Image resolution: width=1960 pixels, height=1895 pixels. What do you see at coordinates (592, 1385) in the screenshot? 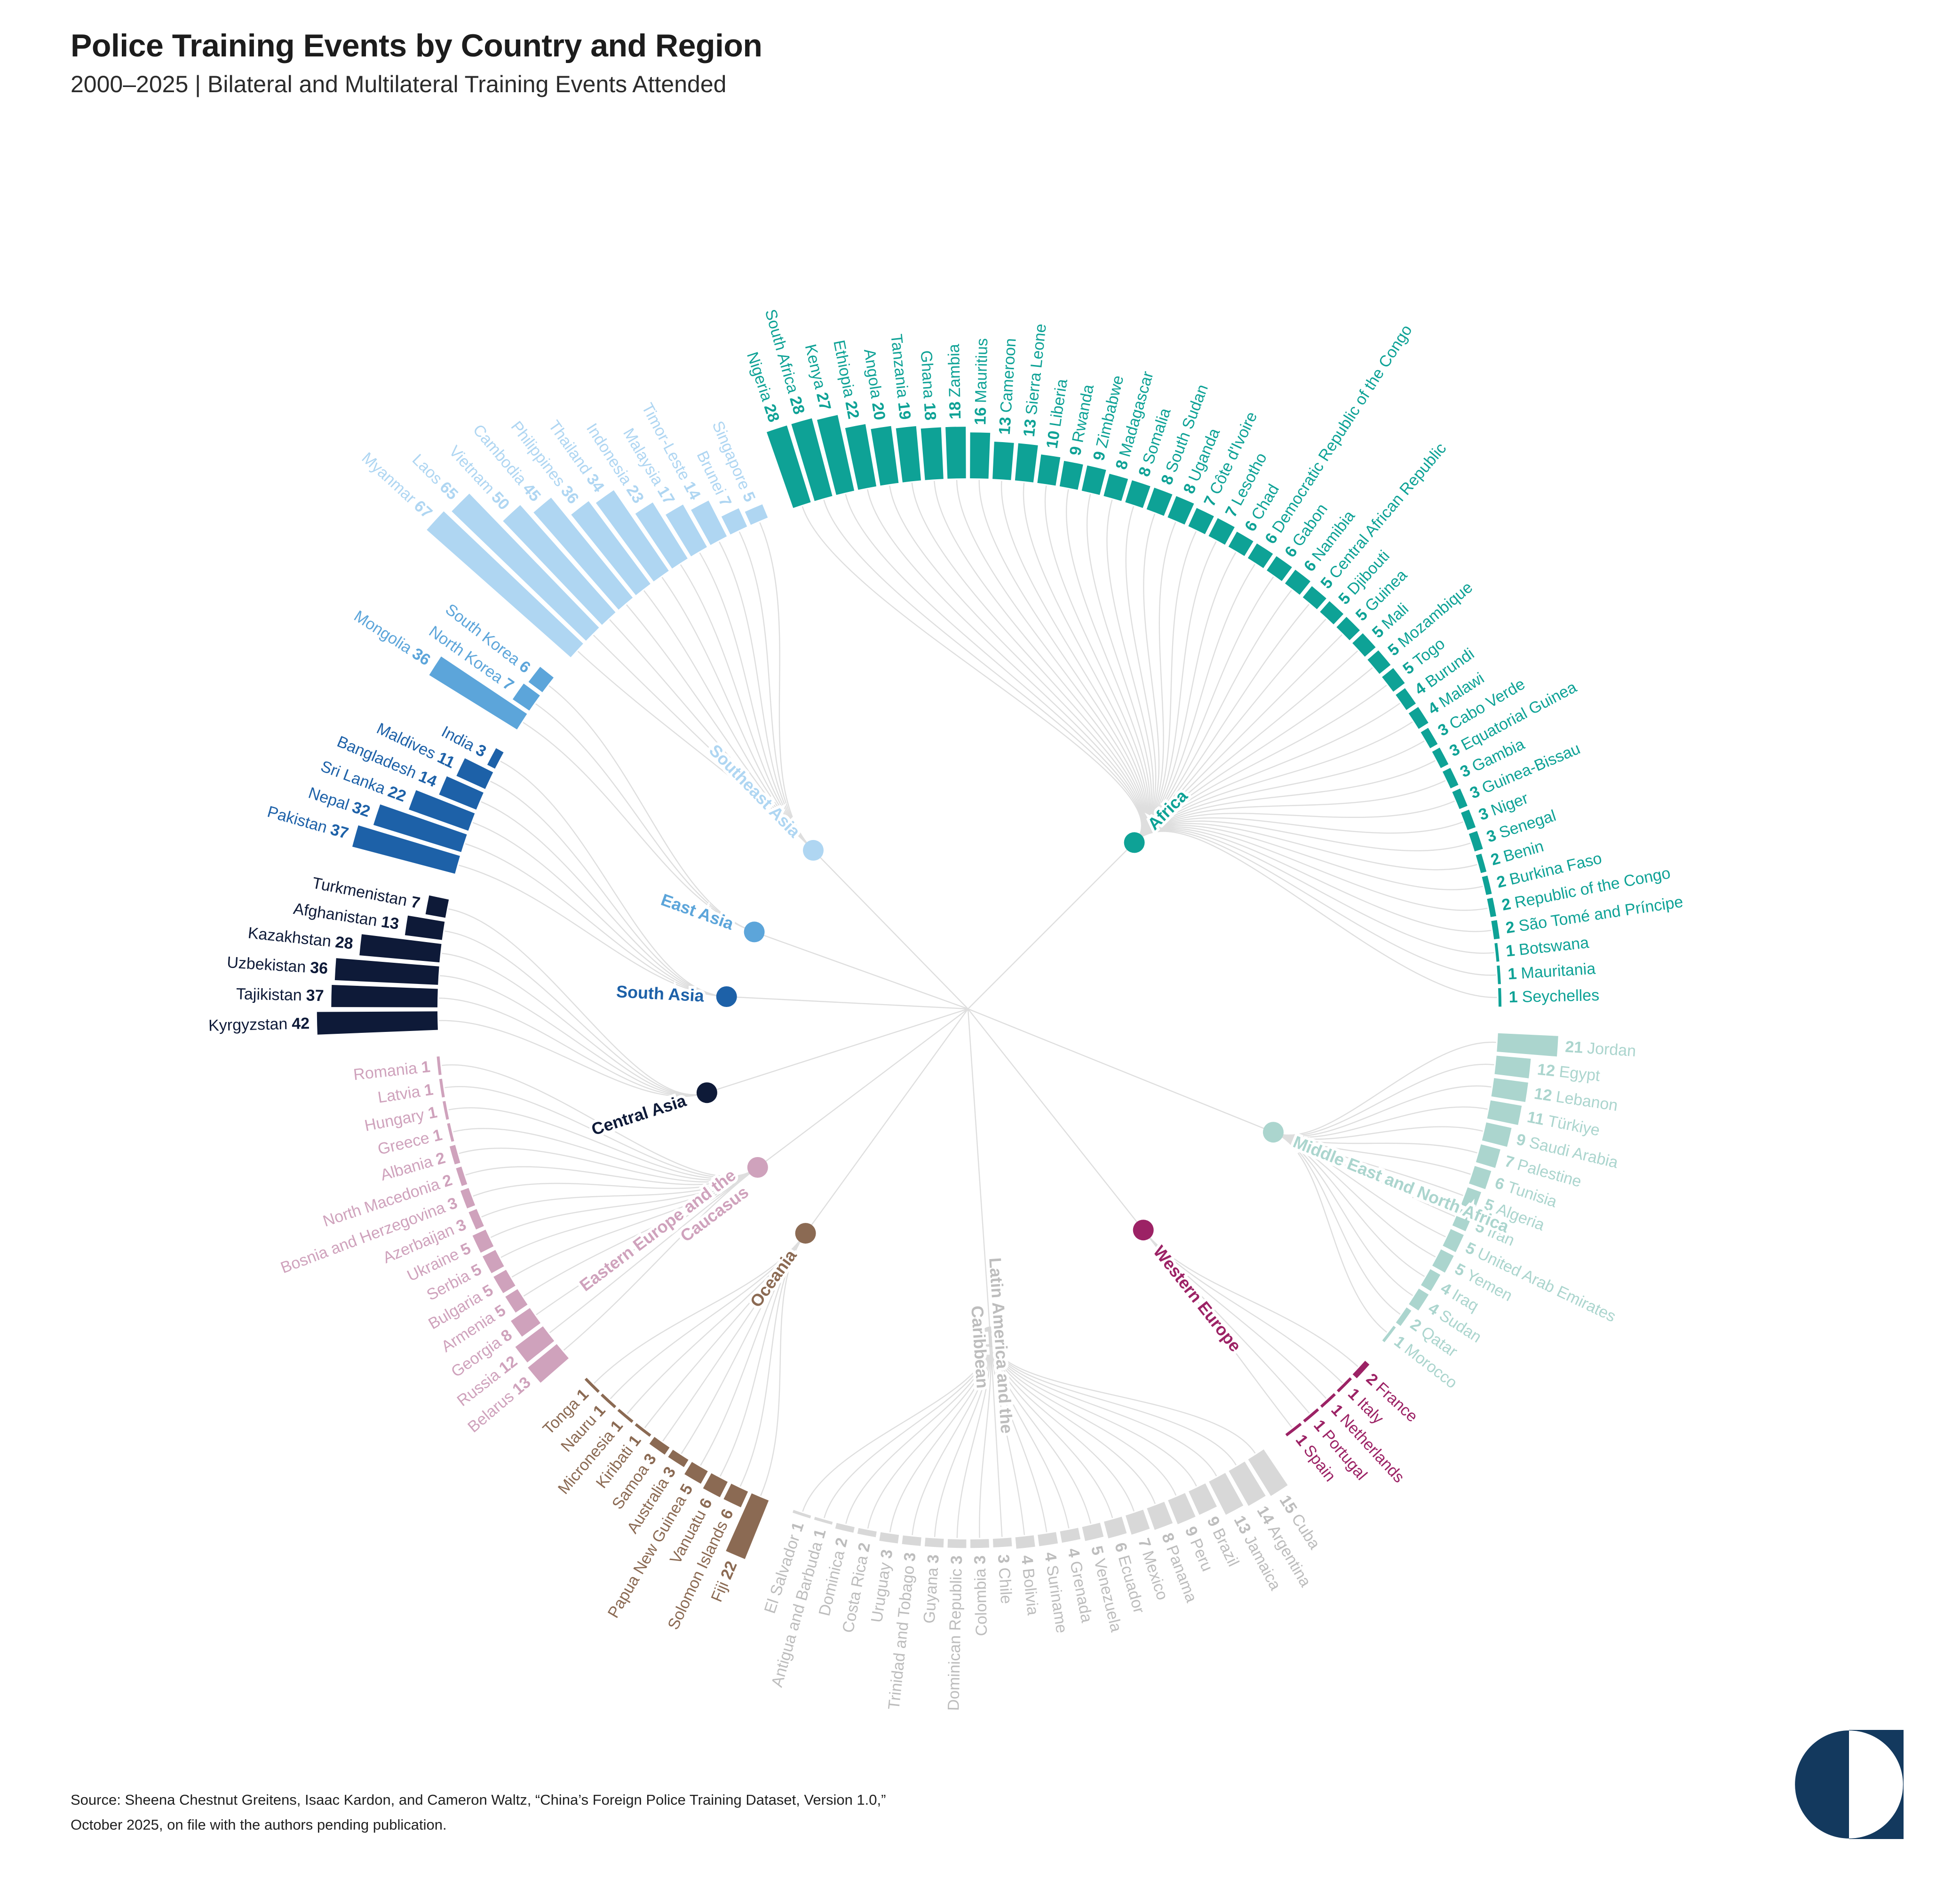
I see `bar-tonga` at bounding box center [592, 1385].